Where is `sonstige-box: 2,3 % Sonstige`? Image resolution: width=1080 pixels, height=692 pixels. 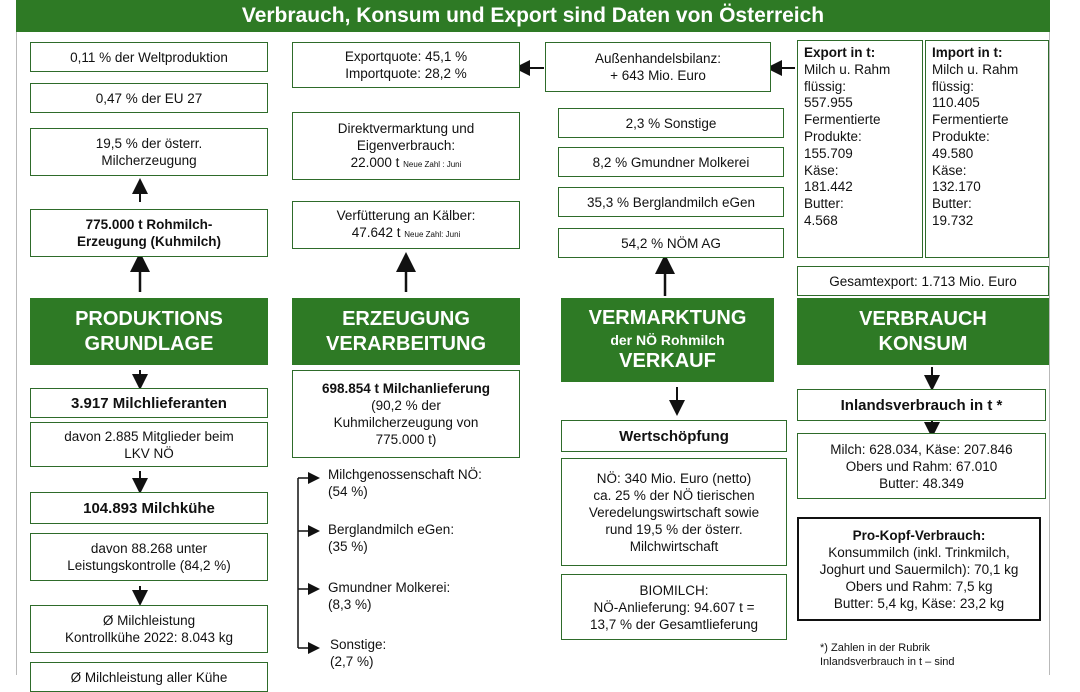 sonstige-box: 2,3 % Sonstige is located at coordinates (671, 123).